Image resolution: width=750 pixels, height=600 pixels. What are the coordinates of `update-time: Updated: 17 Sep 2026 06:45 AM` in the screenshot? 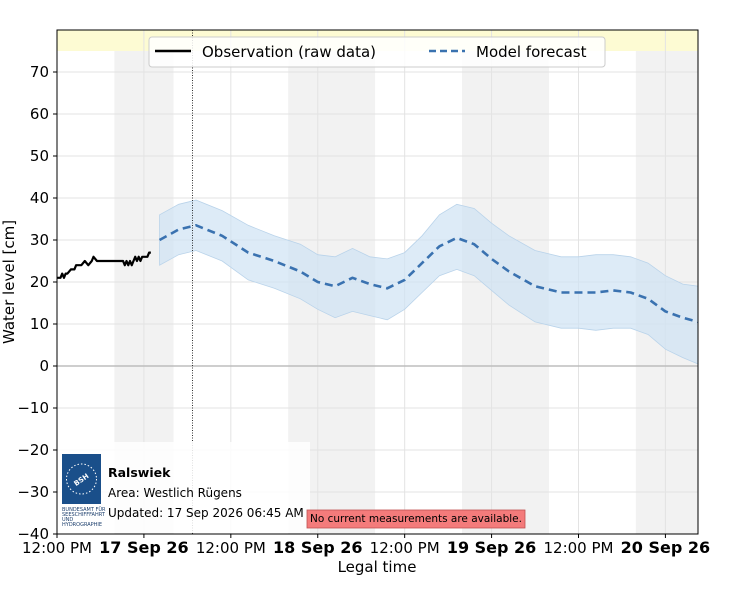 It's located at (206, 513).